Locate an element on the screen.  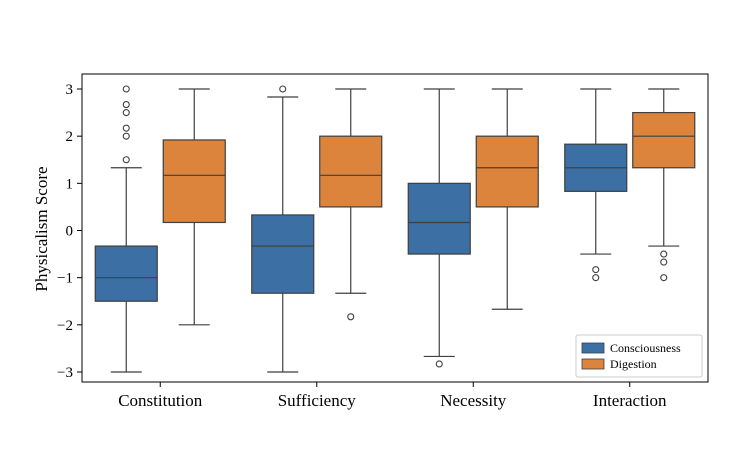
y-tick-label: 3 is located at coordinates (70, 90).